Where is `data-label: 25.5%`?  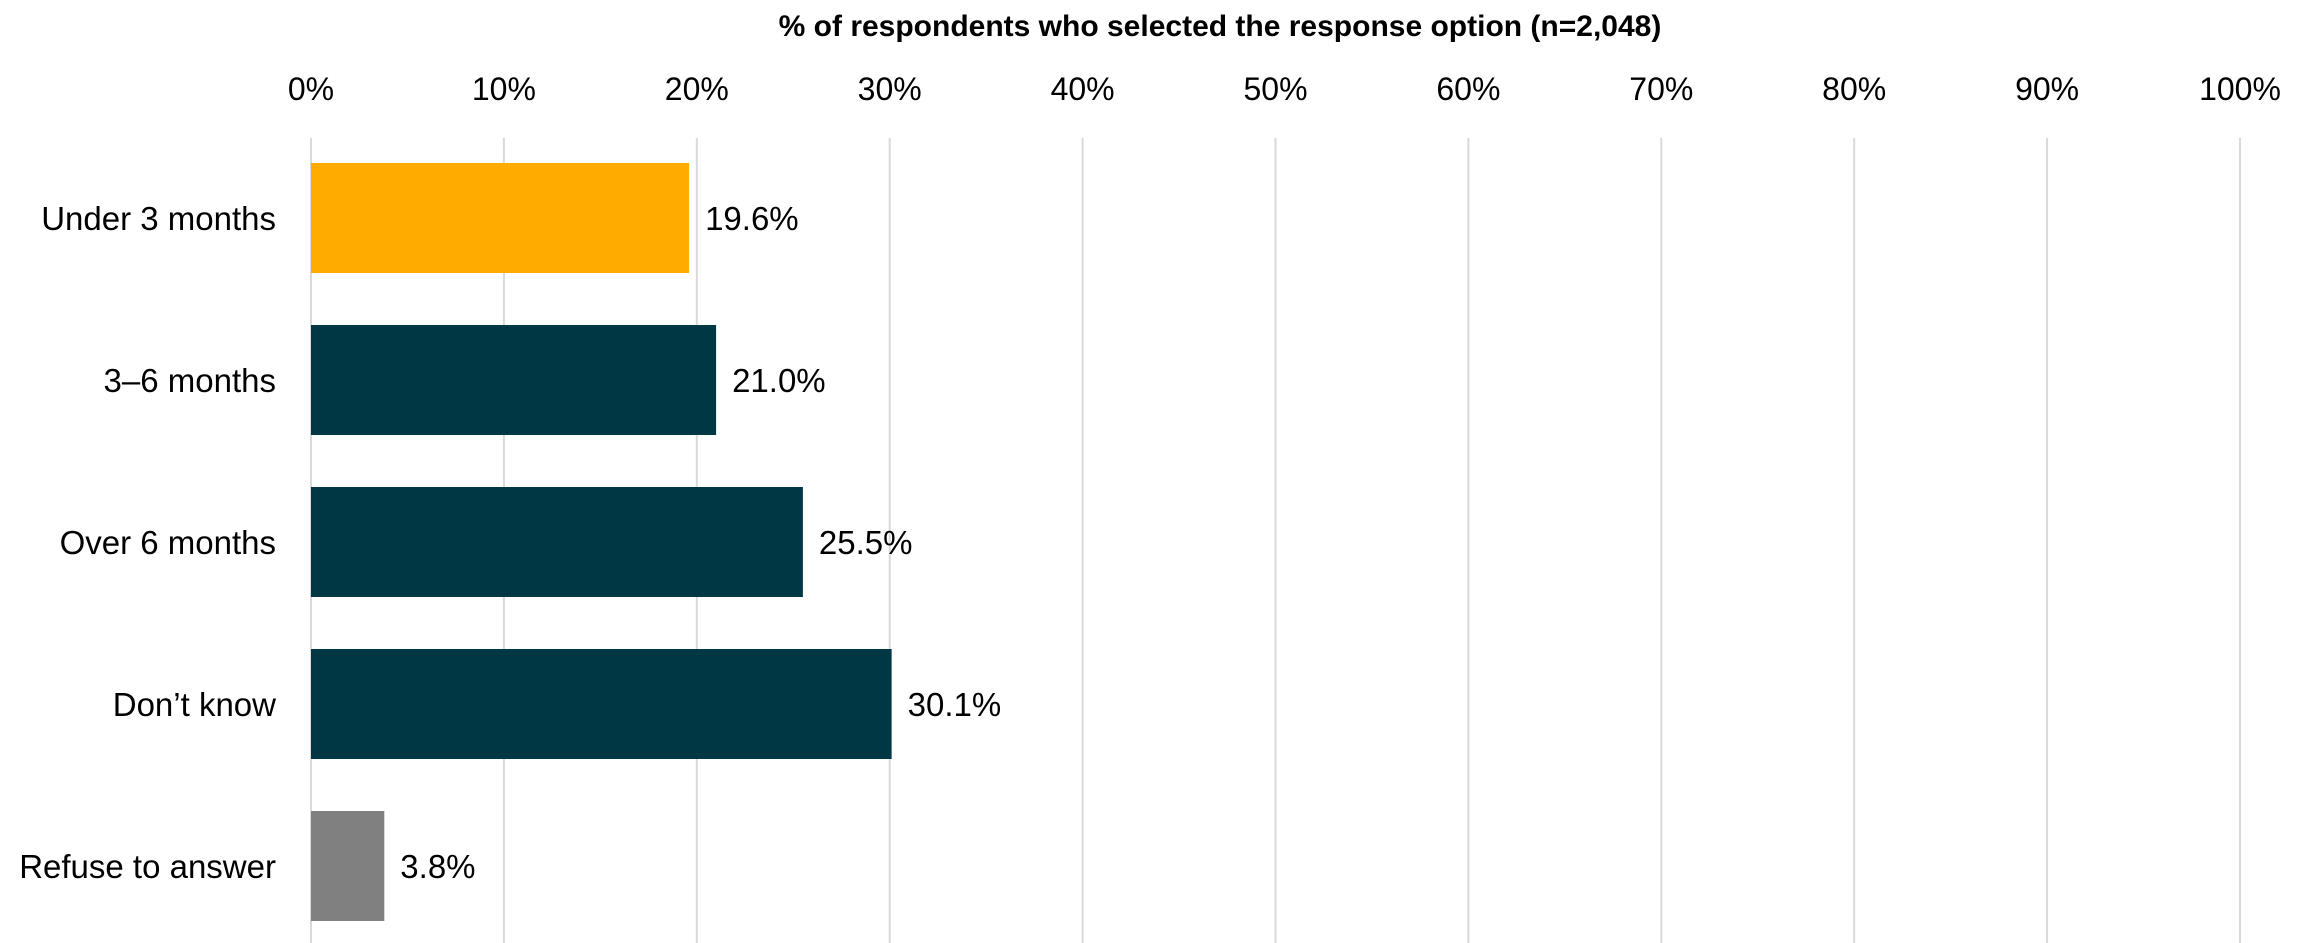 data-label: 25.5% is located at coordinates (866, 542).